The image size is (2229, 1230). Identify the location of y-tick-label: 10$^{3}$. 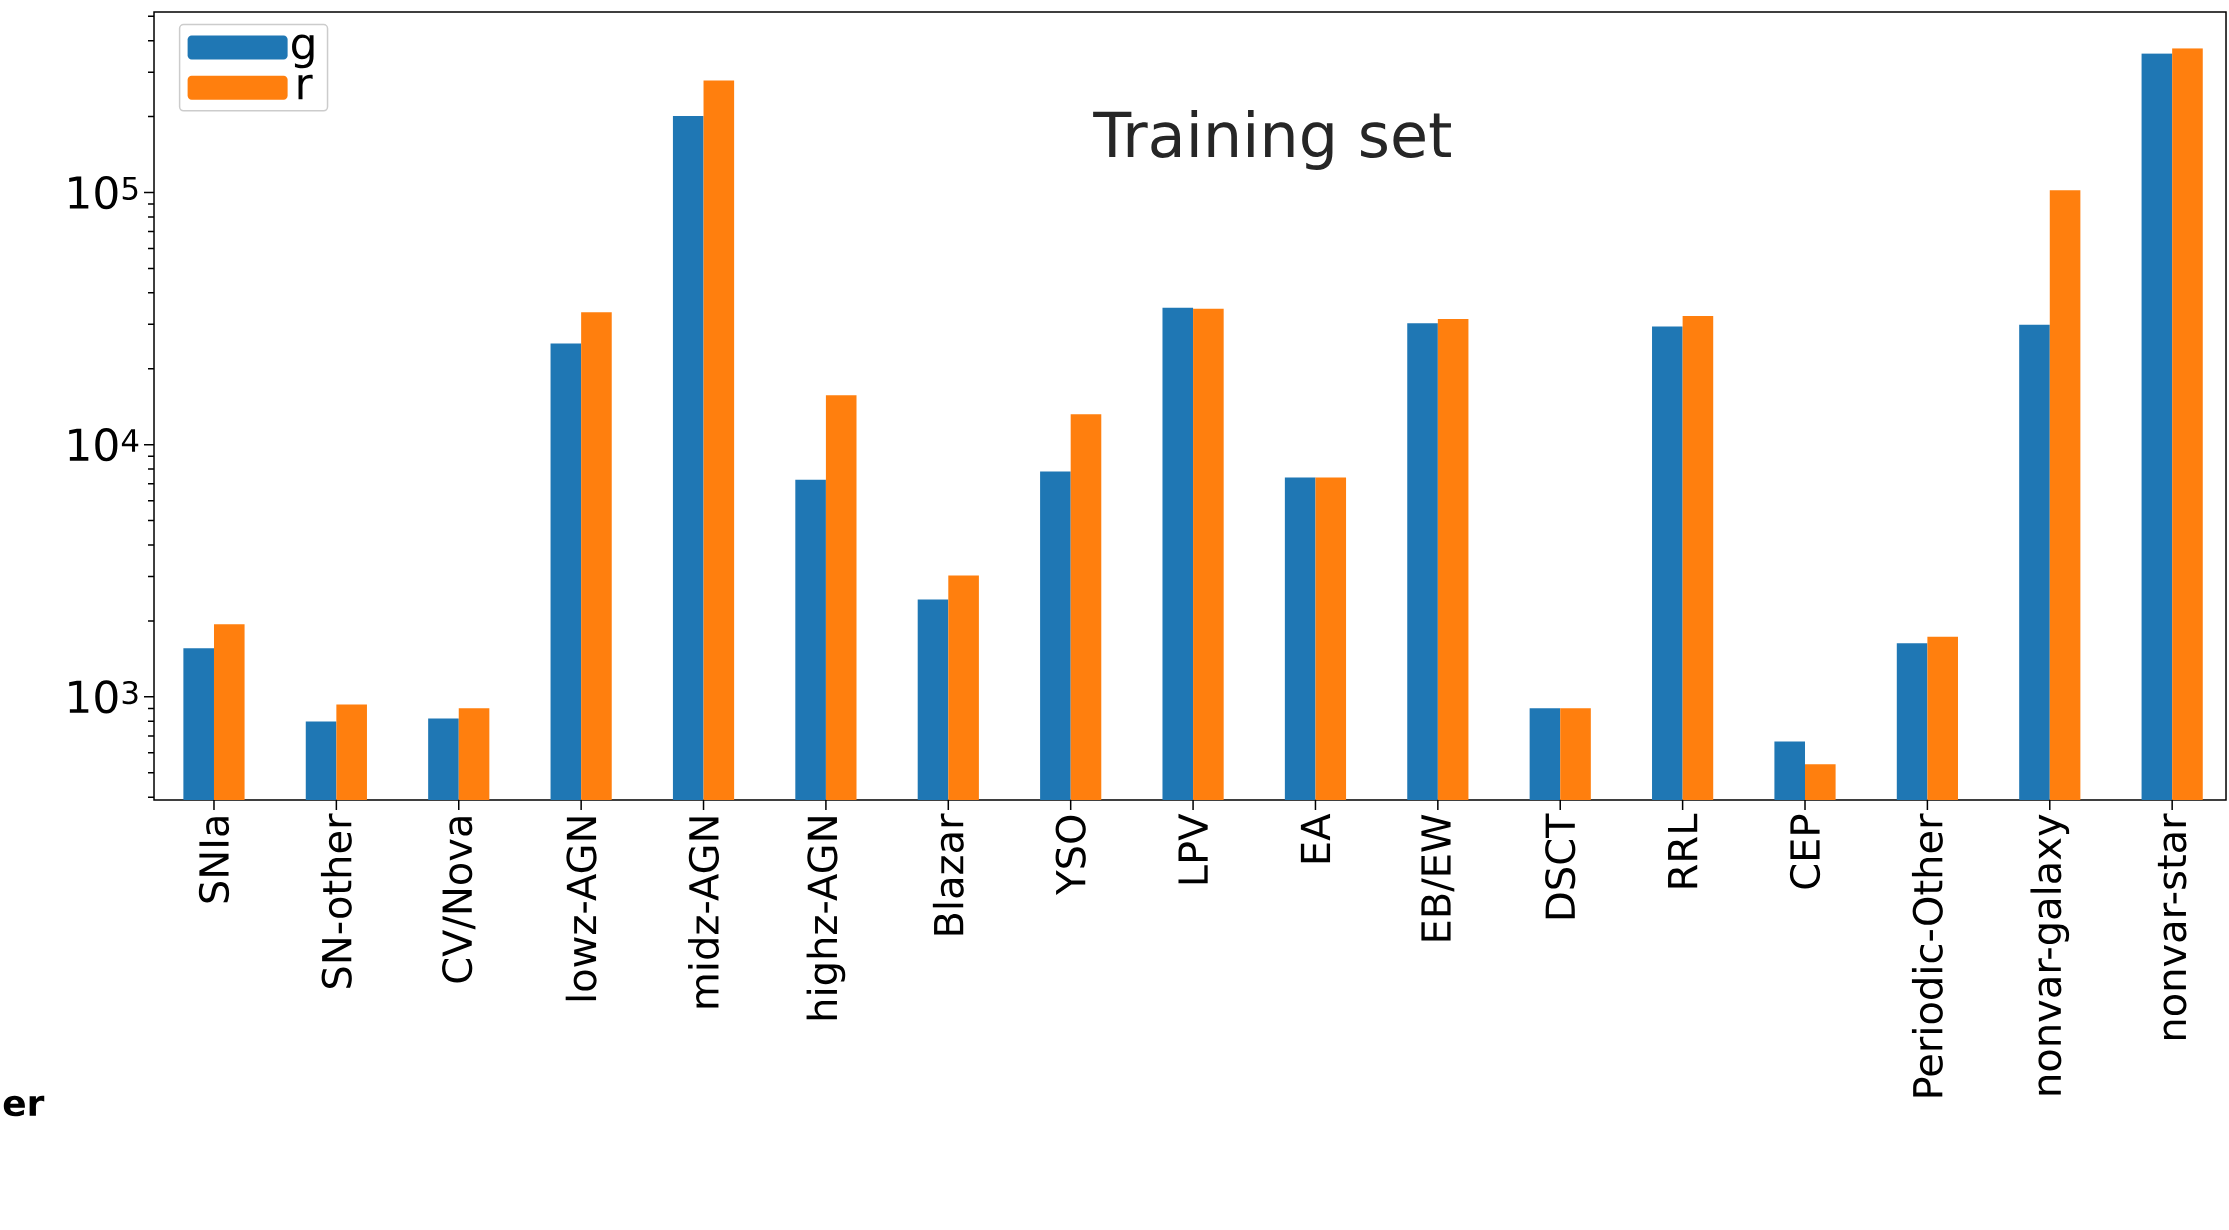
(103, 697).